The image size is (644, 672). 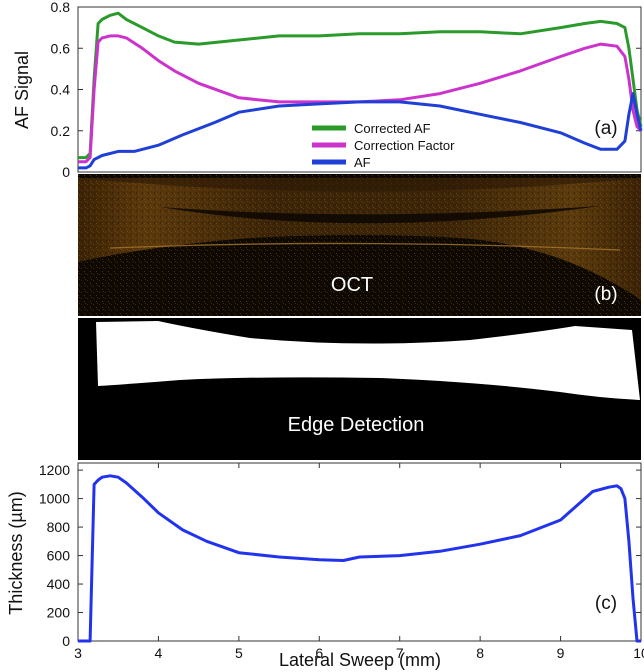 What do you see at coordinates (368, 360) in the screenshot?
I see `edge-mask-shape` at bounding box center [368, 360].